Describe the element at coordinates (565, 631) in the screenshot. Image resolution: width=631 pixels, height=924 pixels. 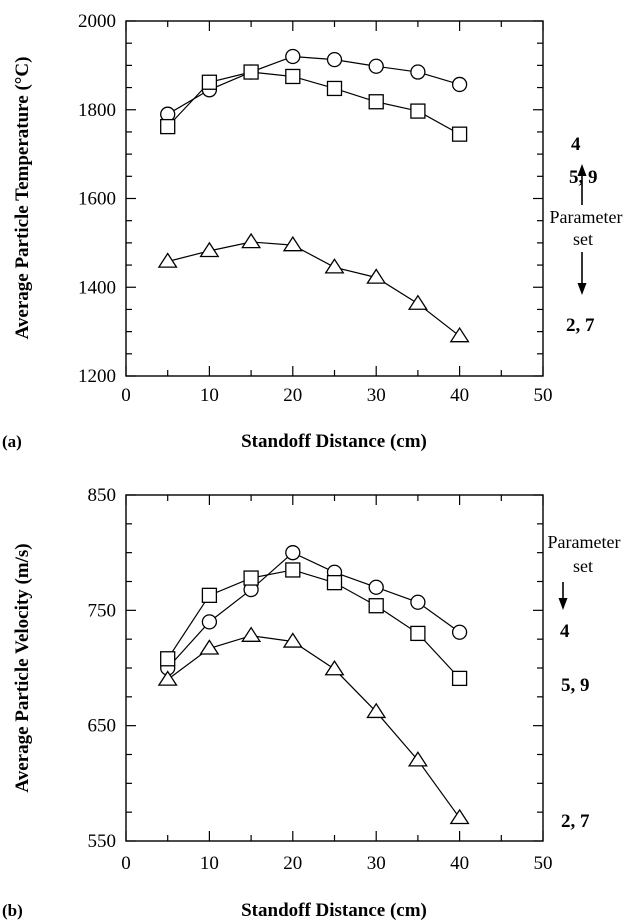
I see `panel-b-series-label: 4` at that location.